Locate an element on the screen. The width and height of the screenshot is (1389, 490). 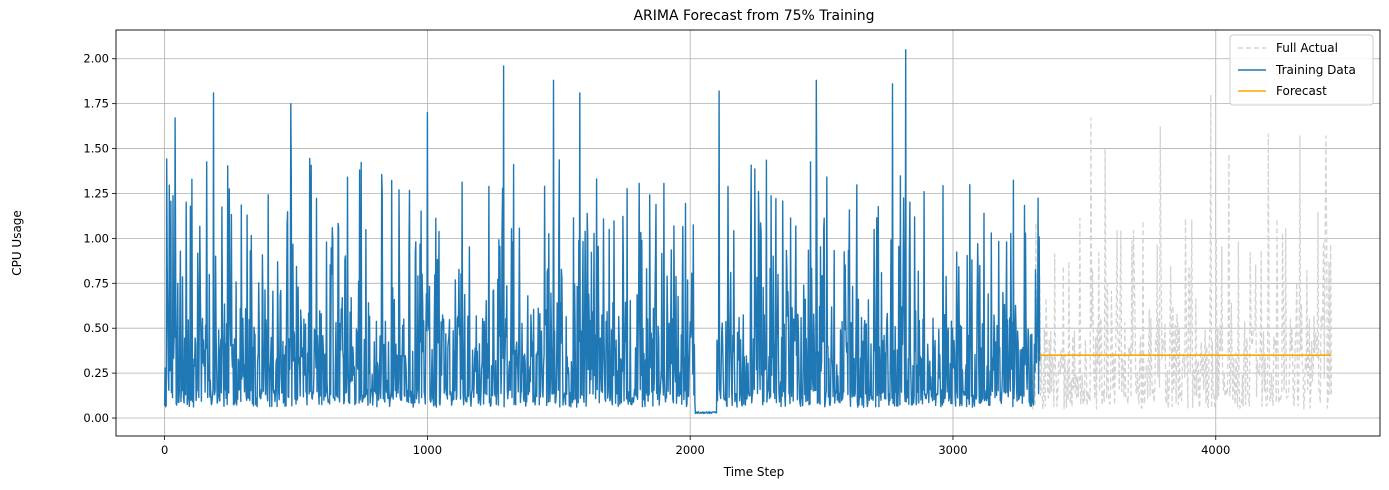
y-tick-label: 1.50 is located at coordinates (96, 149).